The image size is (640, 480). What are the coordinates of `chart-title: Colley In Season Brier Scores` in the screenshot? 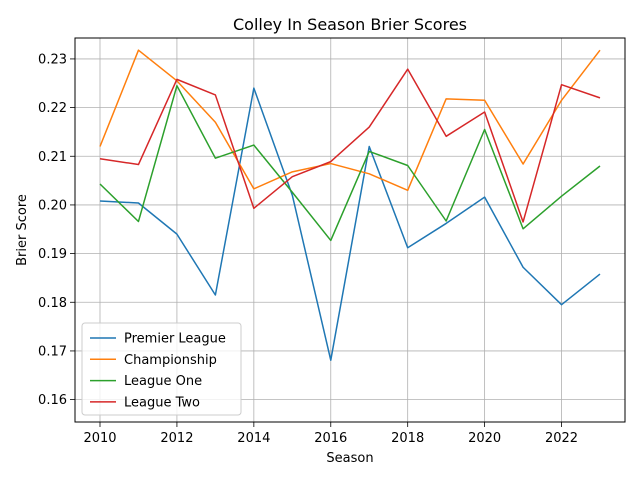 It's located at (350, 24).